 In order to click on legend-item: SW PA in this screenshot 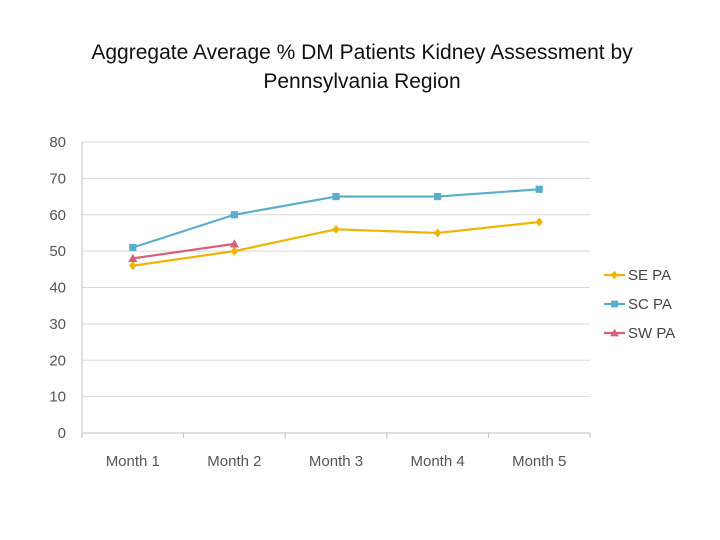, I will do `click(639, 333)`.